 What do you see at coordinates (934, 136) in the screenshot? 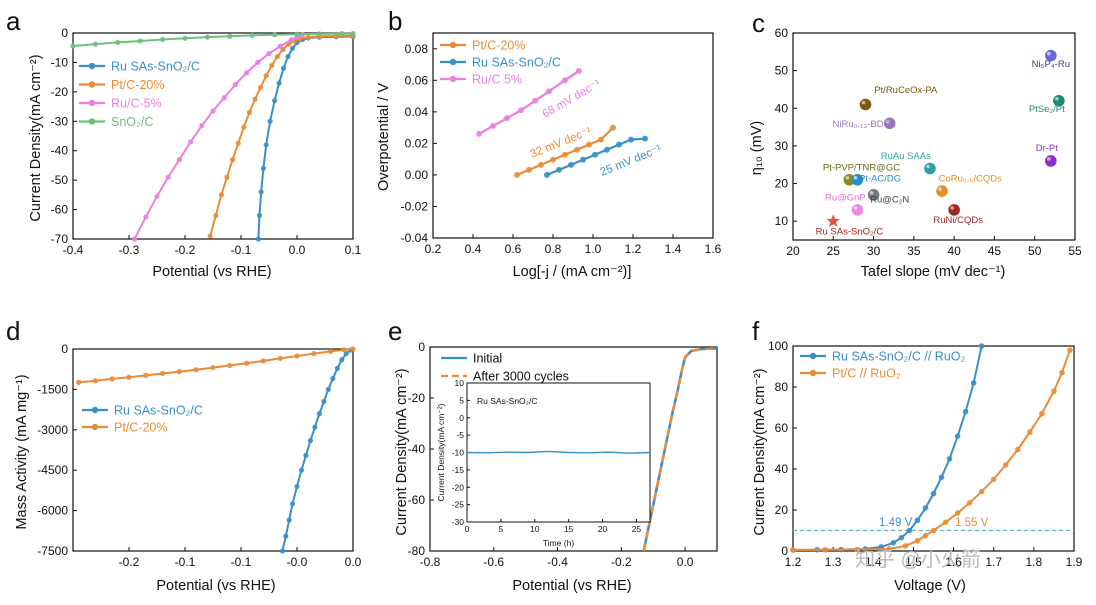
I see `panel-c-frame` at bounding box center [934, 136].